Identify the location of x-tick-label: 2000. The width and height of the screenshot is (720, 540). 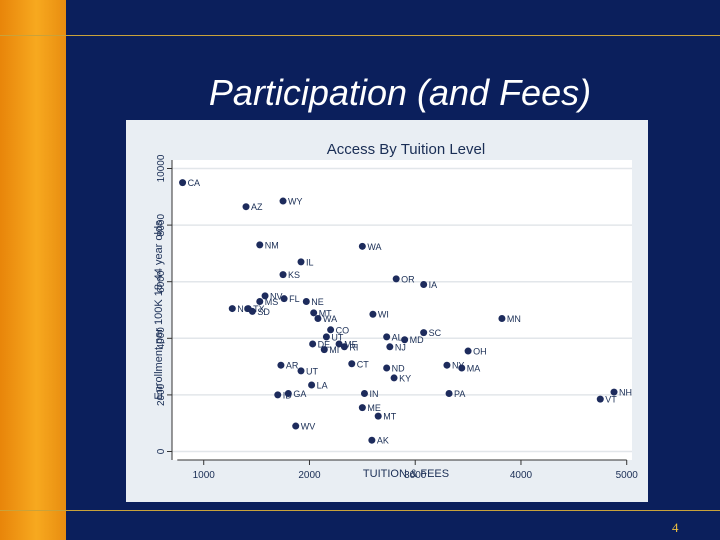
(309, 475).